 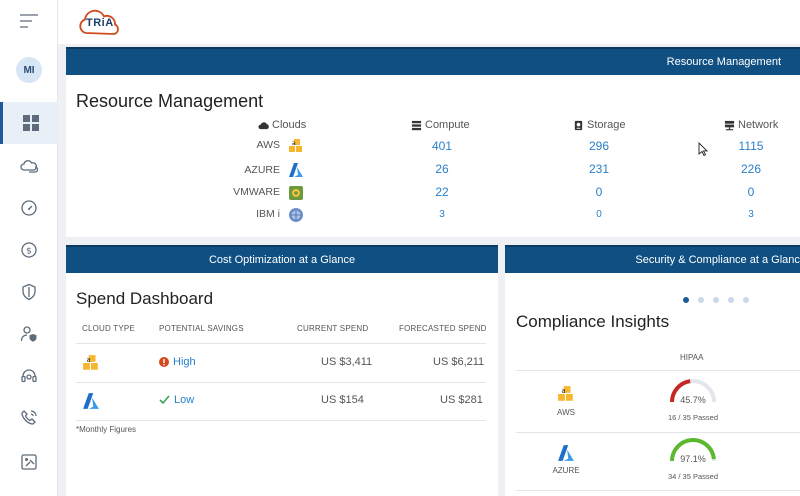 I want to click on savings-low: Low, so click(x=176, y=400).